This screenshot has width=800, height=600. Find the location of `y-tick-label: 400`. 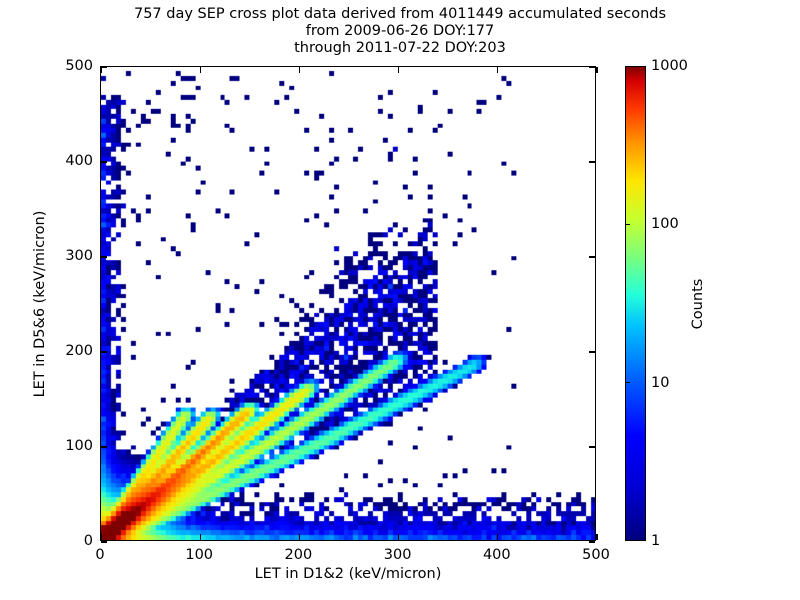

y-tick-label: 400 is located at coordinates (79, 161).